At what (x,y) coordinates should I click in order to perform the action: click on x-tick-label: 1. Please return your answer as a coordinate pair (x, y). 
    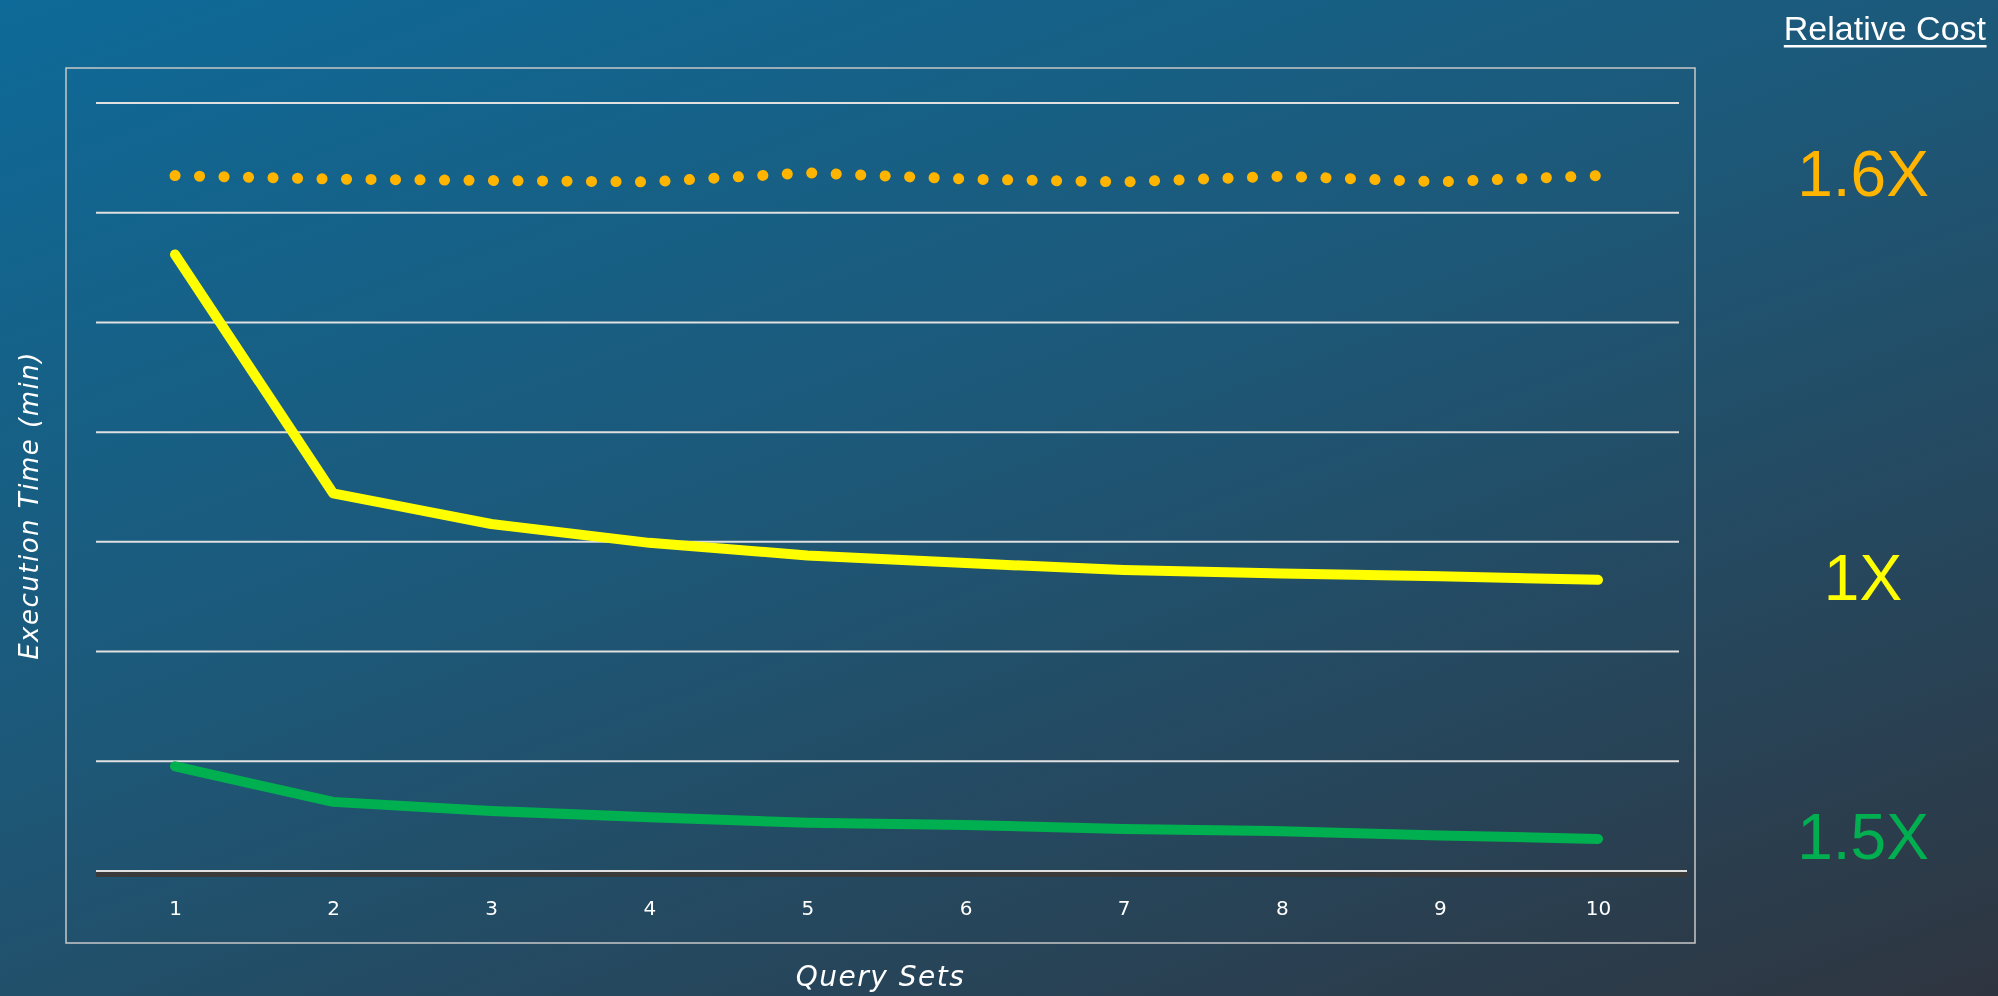
    Looking at the image, I should click on (175, 908).